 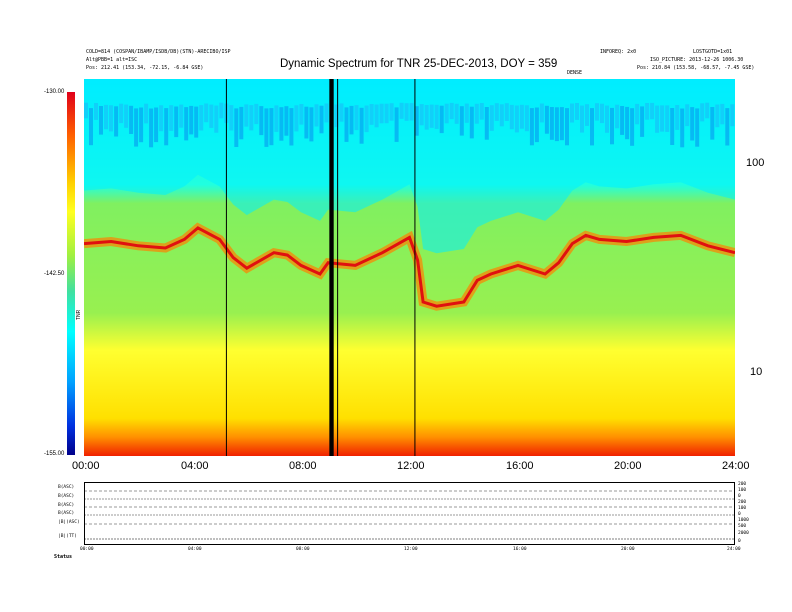 I want to click on time-markers, so click(x=320, y=267).